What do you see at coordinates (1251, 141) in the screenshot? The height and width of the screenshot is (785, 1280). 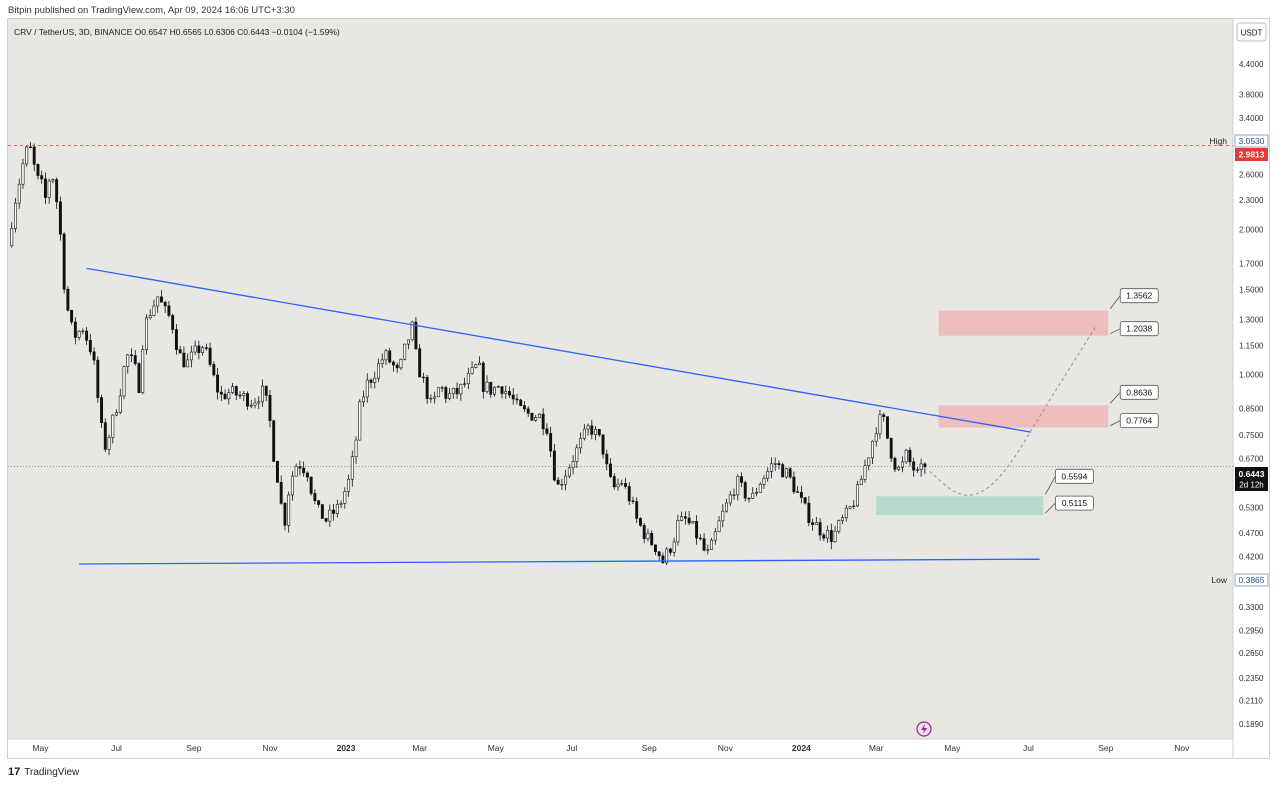 I see `high-value-badge` at bounding box center [1251, 141].